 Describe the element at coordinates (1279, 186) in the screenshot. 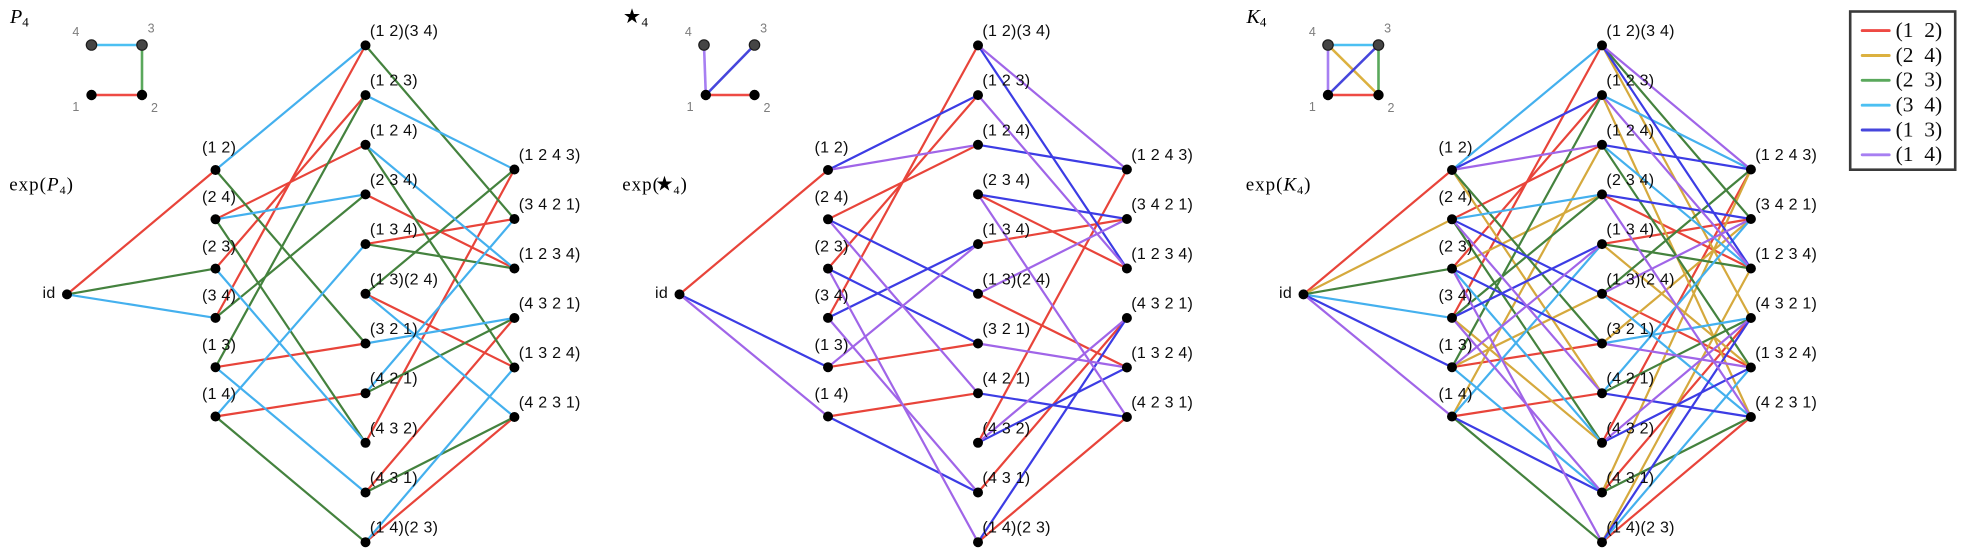

I see `svg-text: exp(K4)` at that location.